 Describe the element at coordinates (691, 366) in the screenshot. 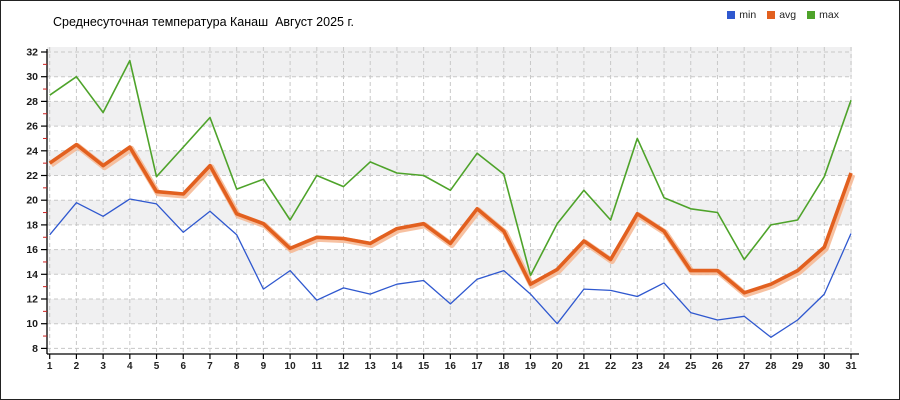

I see `svg-text: 25` at that location.